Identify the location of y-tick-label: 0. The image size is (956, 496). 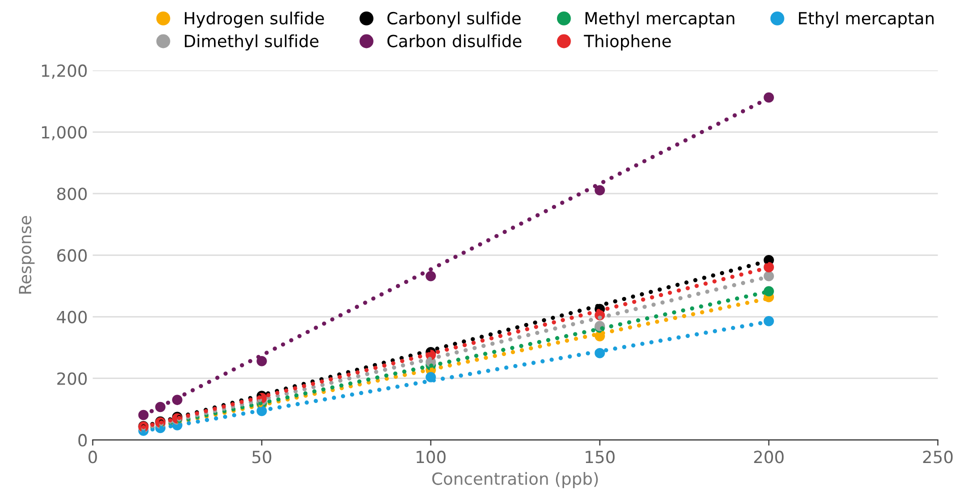
(82, 440).